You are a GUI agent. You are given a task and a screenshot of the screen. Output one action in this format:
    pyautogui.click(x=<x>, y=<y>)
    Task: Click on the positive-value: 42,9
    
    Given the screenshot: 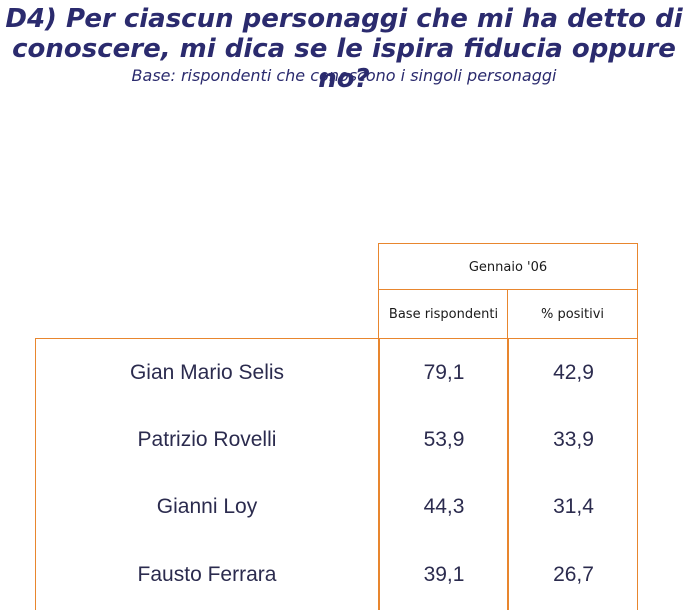 What is the action you would take?
    pyautogui.click(x=573, y=372)
    